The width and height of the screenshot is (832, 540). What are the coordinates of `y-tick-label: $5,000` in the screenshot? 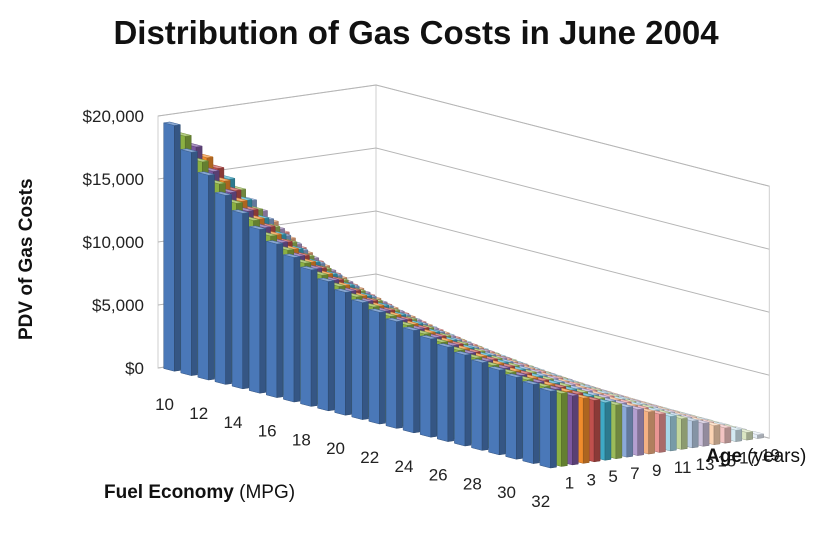 It's located at (118, 305).